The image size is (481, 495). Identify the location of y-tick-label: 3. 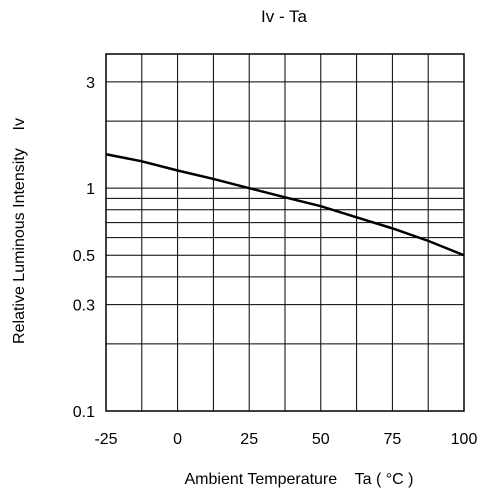
(90, 83).